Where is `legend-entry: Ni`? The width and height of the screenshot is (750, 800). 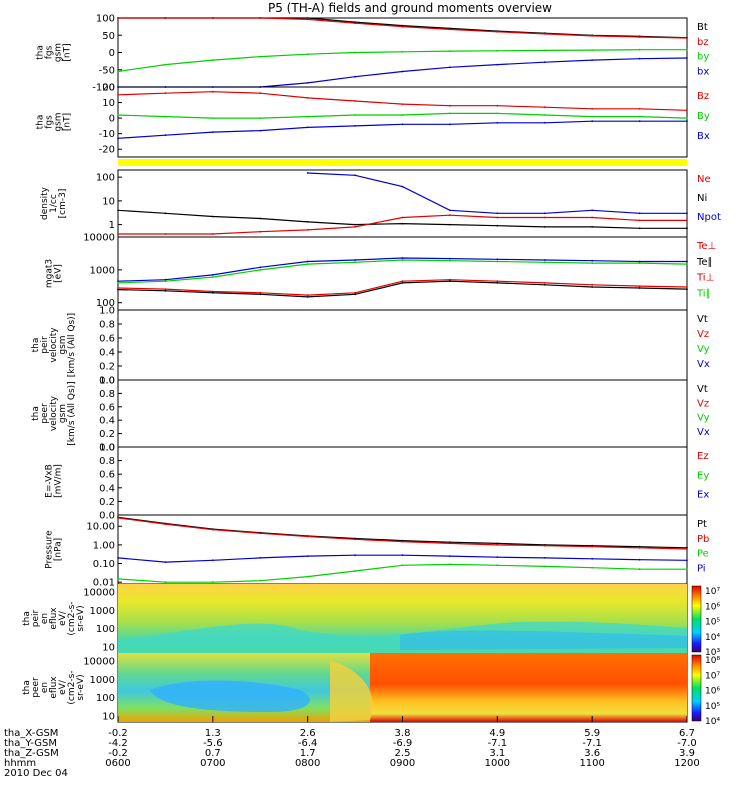 legend-entry: Ni is located at coordinates (702, 198).